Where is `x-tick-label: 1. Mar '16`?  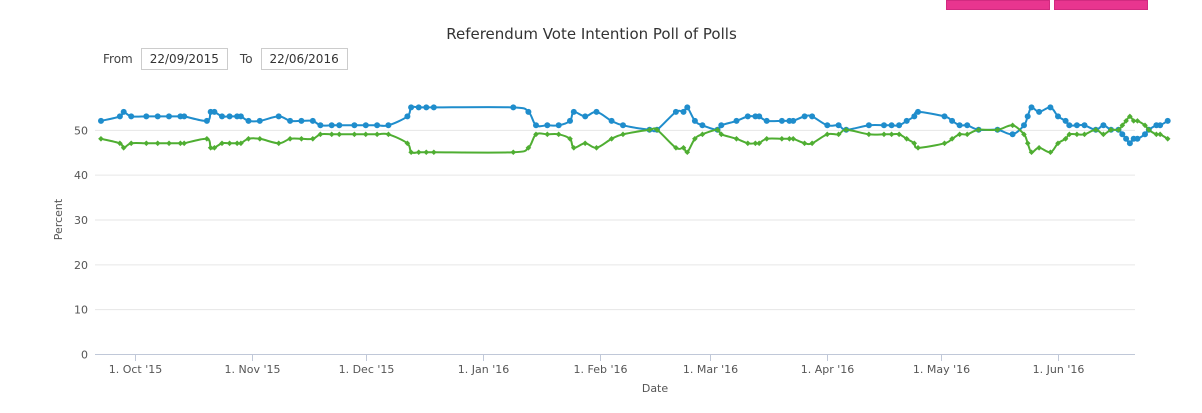
x-tick-label: 1. Mar '16 is located at coordinates (710, 369).